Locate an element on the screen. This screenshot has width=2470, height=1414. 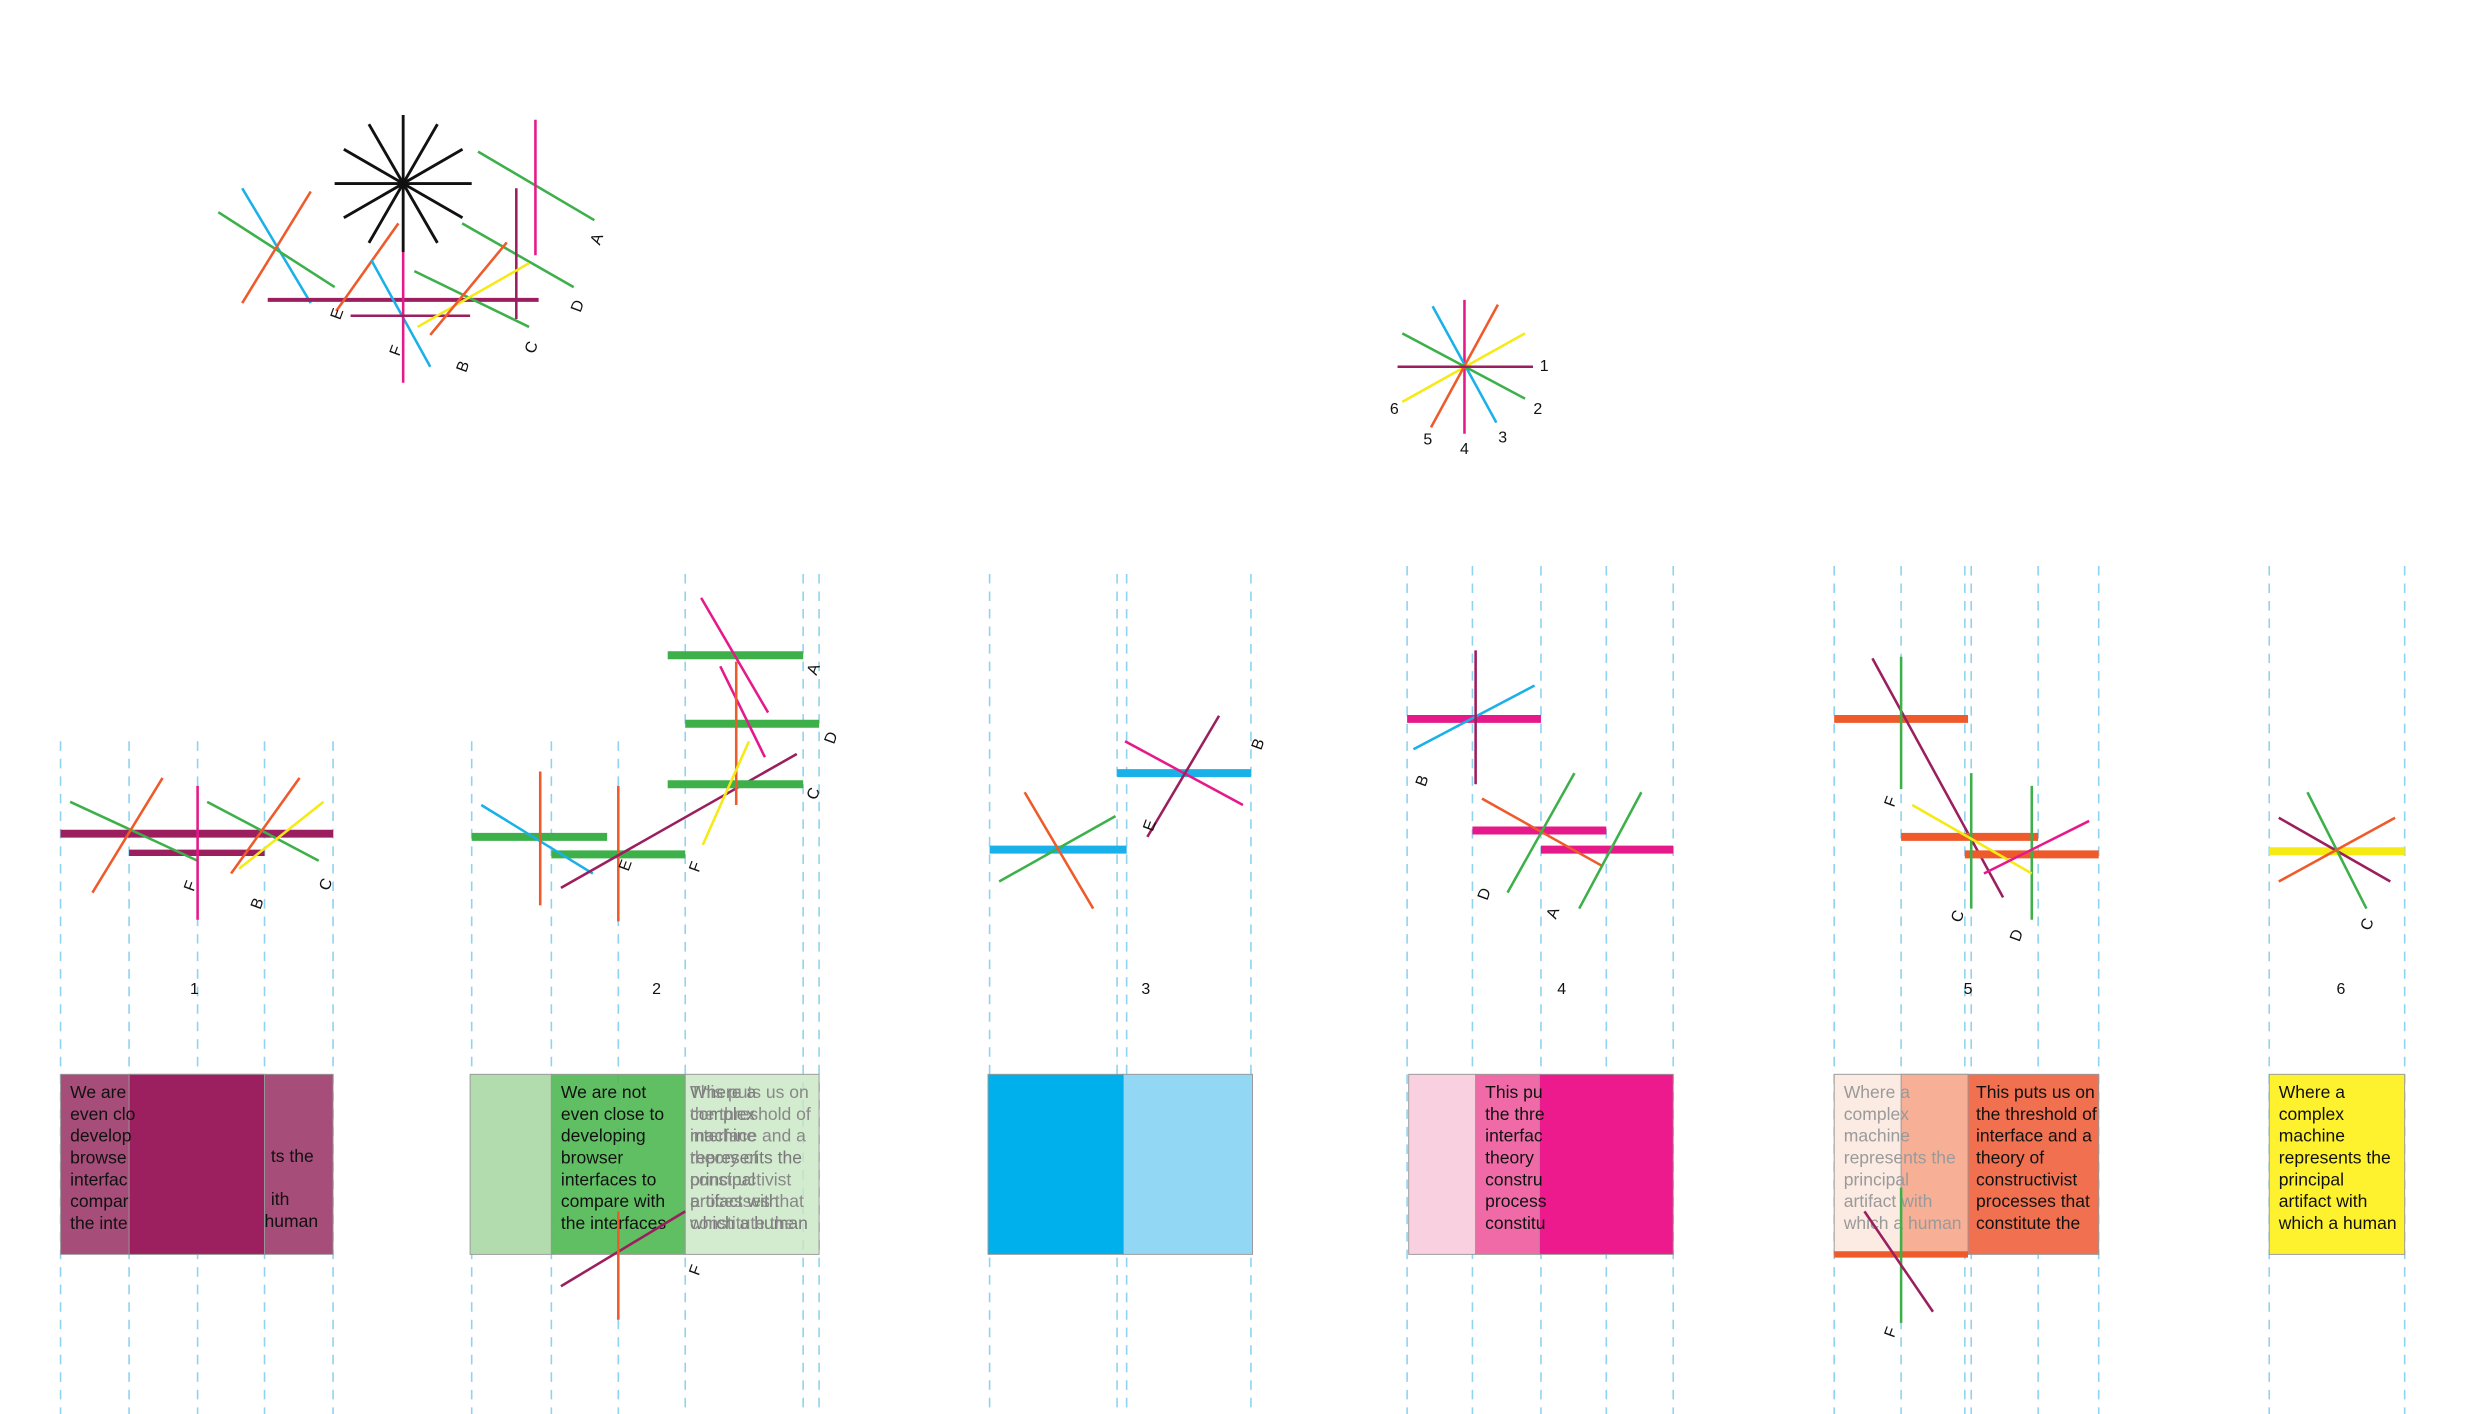
legend-label: 6 is located at coordinates (1394, 409).